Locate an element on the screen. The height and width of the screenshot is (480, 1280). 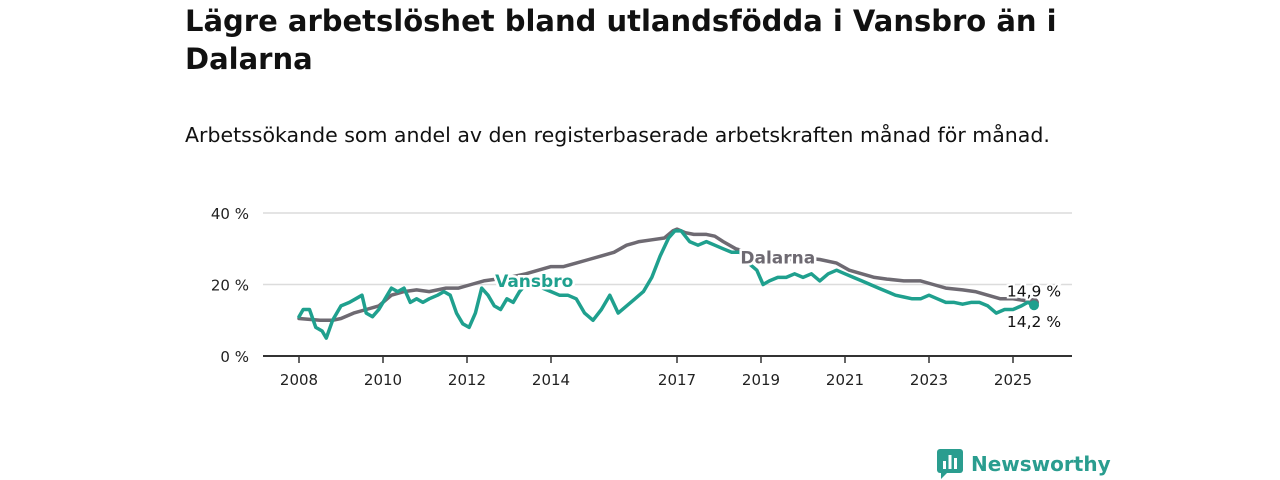
x-tick-label: 2019 is located at coordinates (761, 380).